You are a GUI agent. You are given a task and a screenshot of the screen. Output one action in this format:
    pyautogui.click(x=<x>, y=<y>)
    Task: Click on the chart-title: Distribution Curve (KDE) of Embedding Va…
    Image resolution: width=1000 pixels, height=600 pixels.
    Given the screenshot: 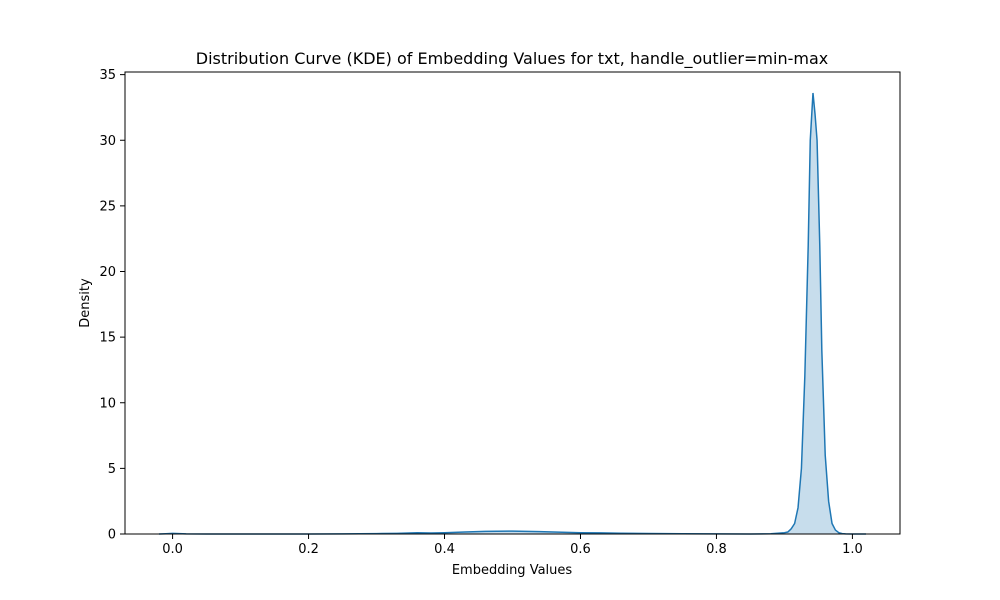 What is the action you would take?
    pyautogui.click(x=512, y=59)
    